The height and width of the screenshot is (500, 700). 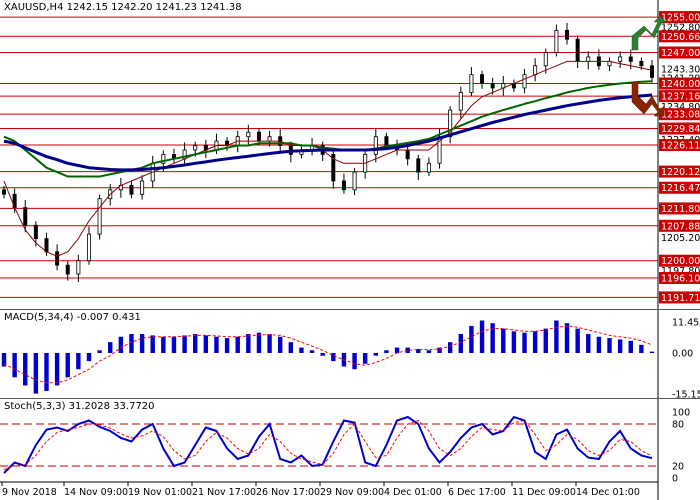 I want to click on macd-tick-label: 0.00, so click(x=682, y=353).